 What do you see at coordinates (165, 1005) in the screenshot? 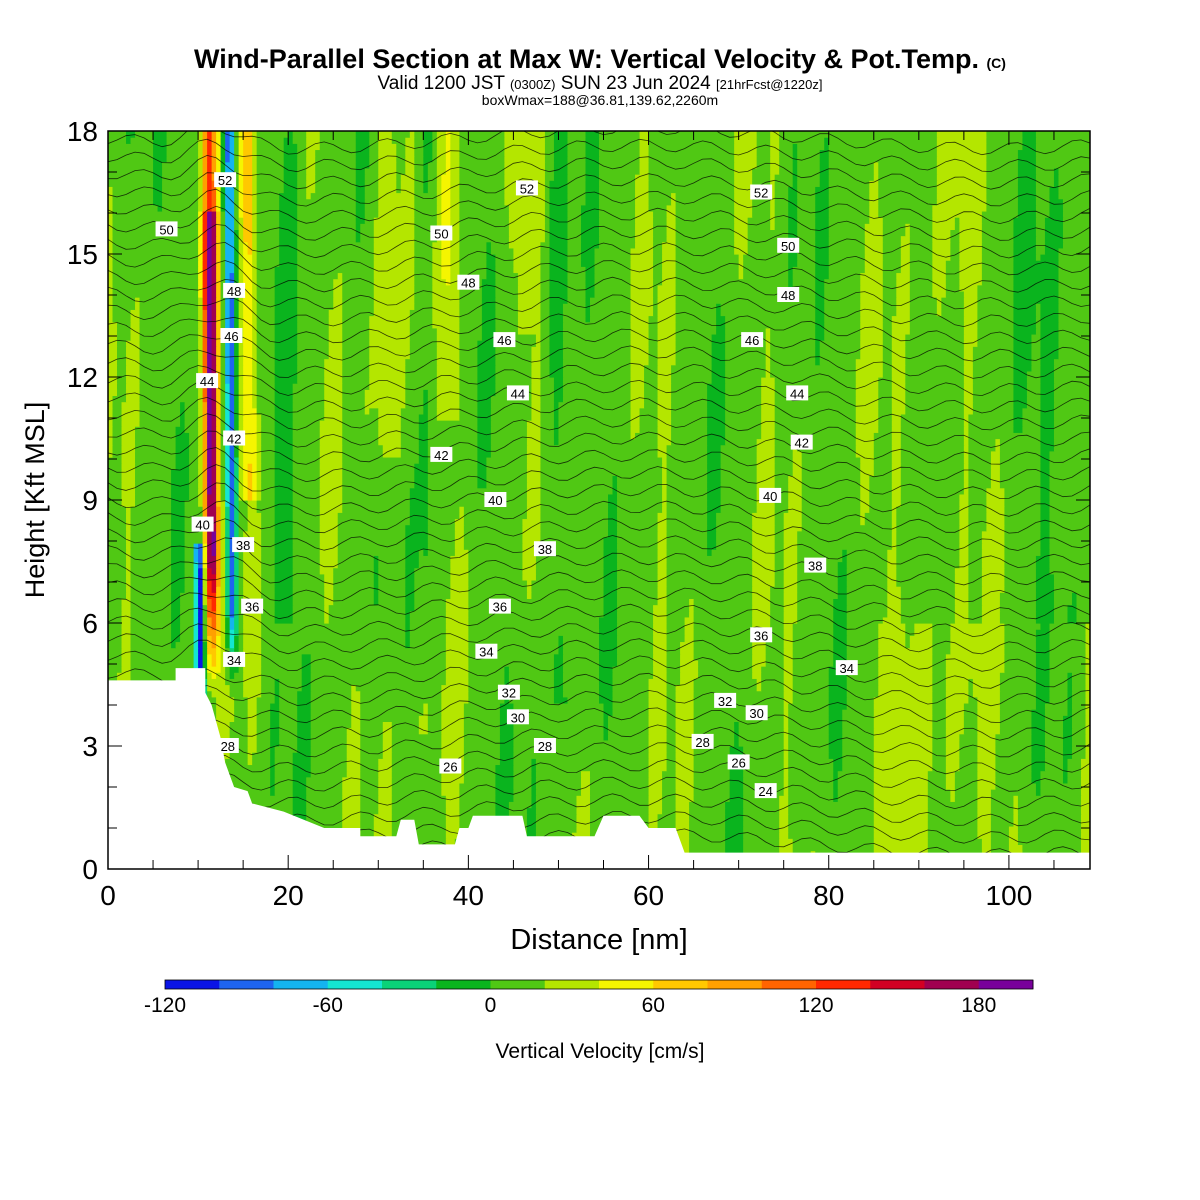
I see `colorbar-tick-label: -120` at bounding box center [165, 1005].